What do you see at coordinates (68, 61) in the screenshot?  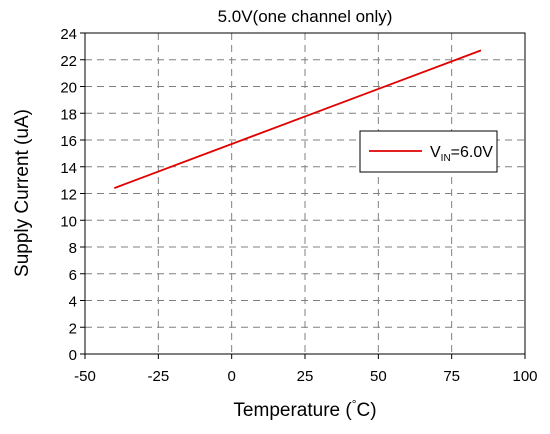 I see `y-tick-label: 22` at bounding box center [68, 61].